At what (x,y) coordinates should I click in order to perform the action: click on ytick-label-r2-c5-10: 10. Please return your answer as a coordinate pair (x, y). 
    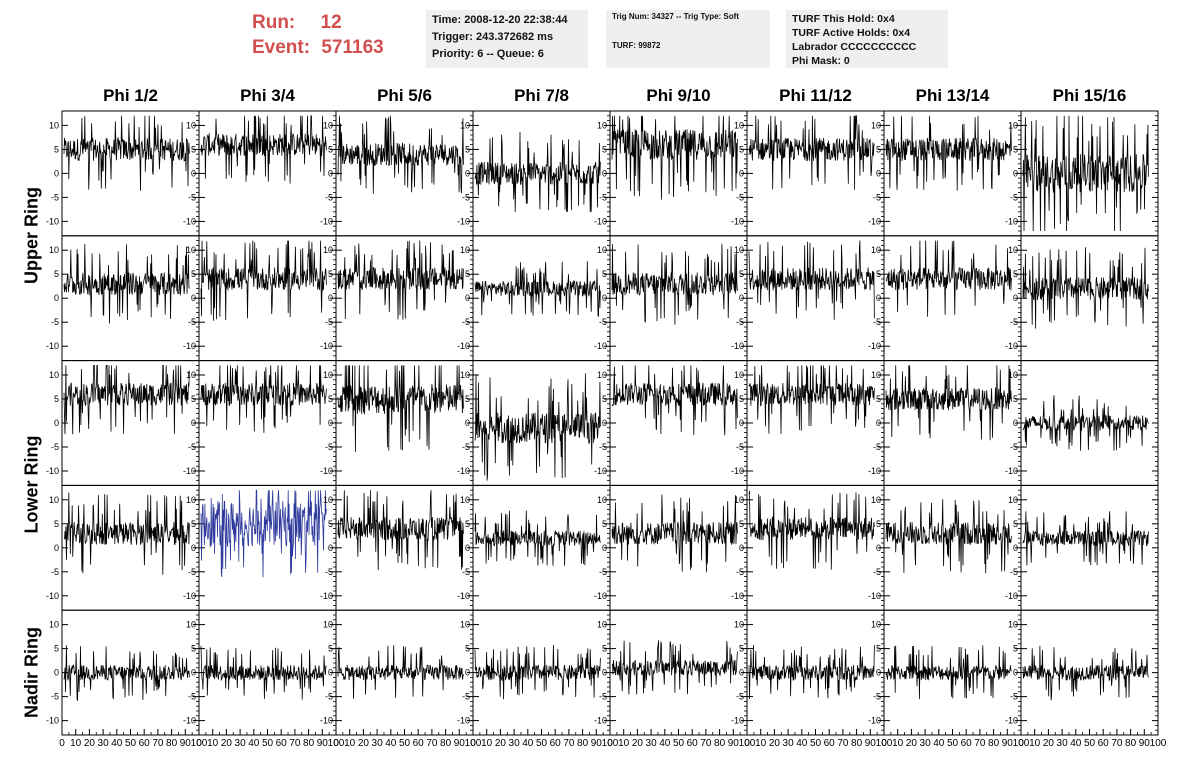
    Looking at the image, I should click on (739, 375).